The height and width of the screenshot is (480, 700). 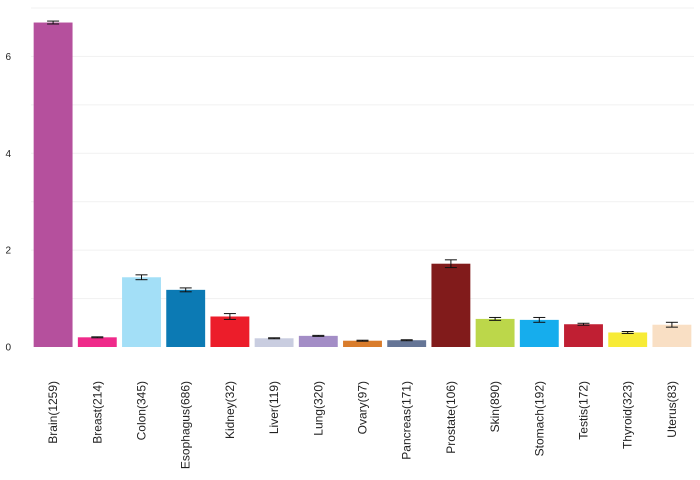 What do you see at coordinates (142, 410) in the screenshot?
I see `x-tick-label: Colon(345)` at bounding box center [142, 410].